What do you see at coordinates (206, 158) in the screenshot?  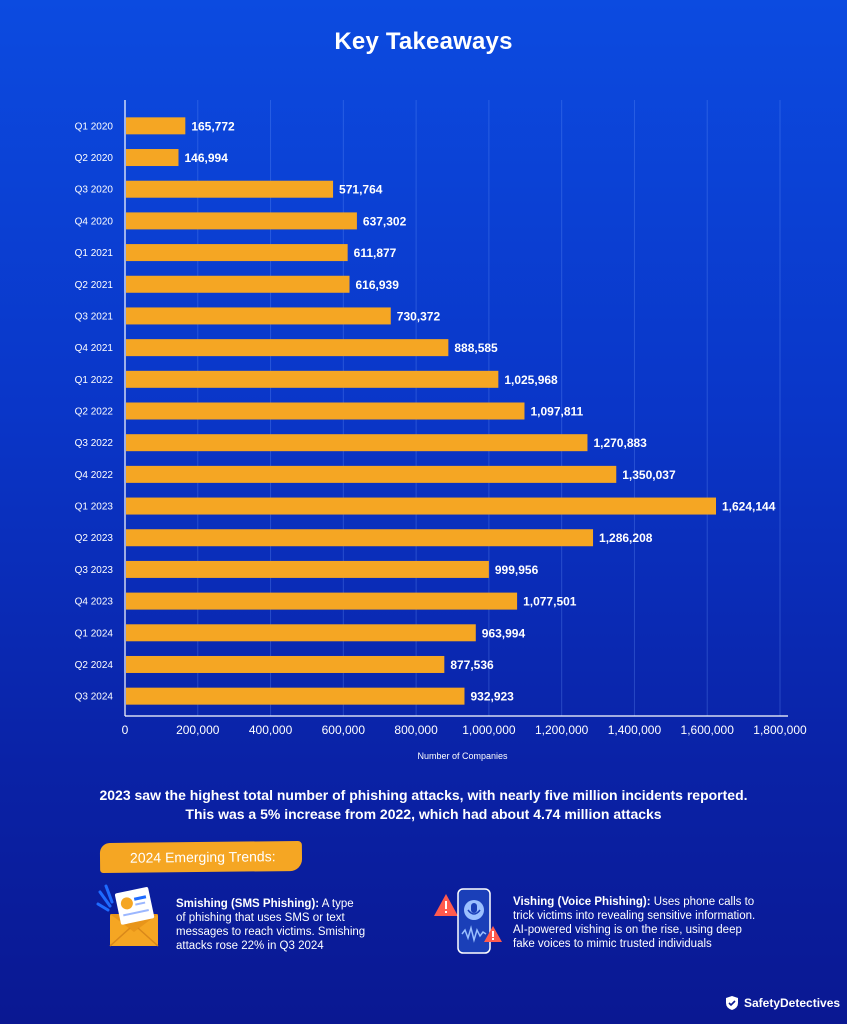 I see `value-label: 146,994` at bounding box center [206, 158].